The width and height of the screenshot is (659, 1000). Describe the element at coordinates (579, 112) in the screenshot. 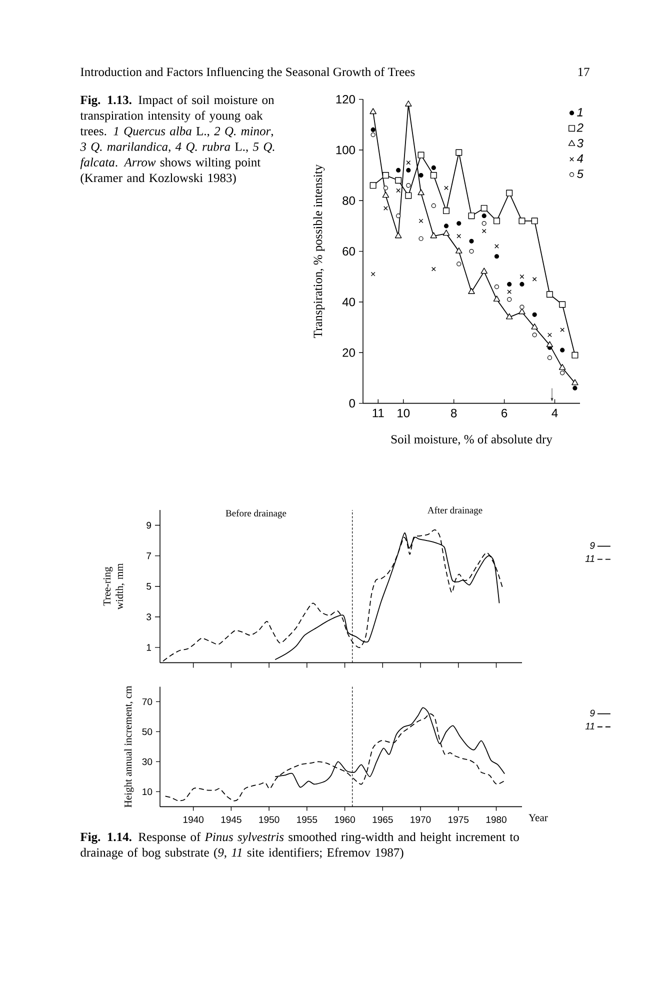

I see `legend-label: 1` at that location.